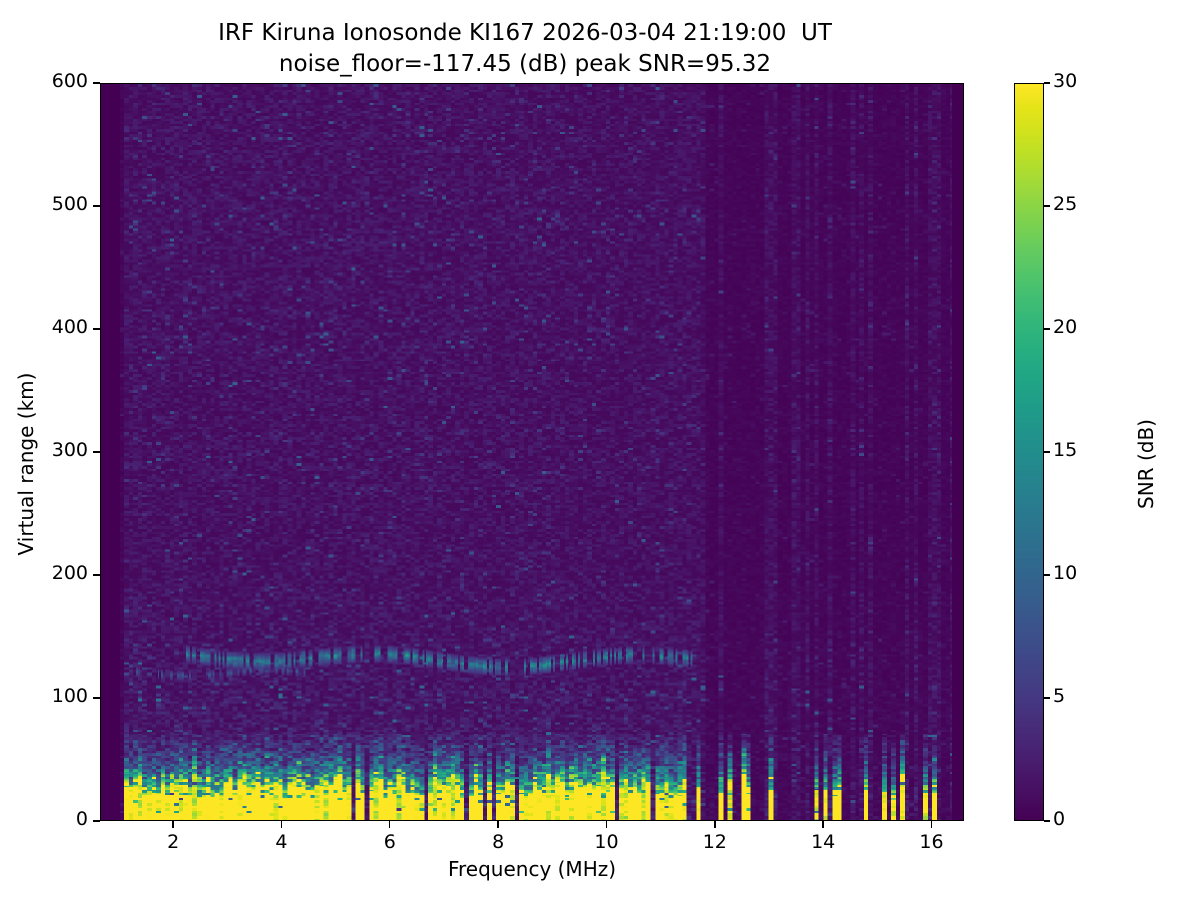 The width and height of the screenshot is (1200, 900). I want to click on y-axis-tick-label: 300, so click(69, 450).